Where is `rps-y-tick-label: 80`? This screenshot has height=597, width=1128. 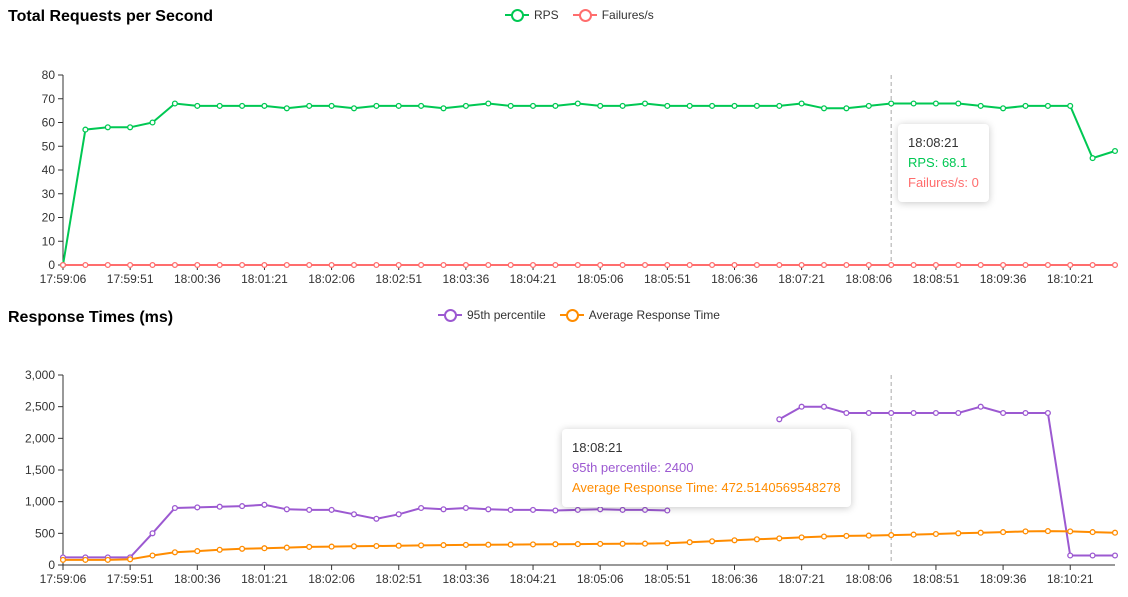
rps-y-tick-label: 80 is located at coordinates (49, 75).